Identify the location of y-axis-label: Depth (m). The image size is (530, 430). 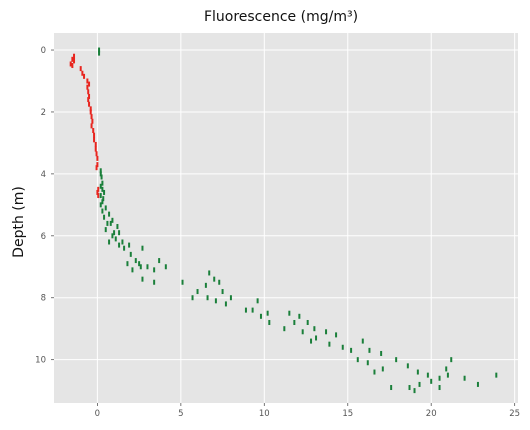
(19, 222).